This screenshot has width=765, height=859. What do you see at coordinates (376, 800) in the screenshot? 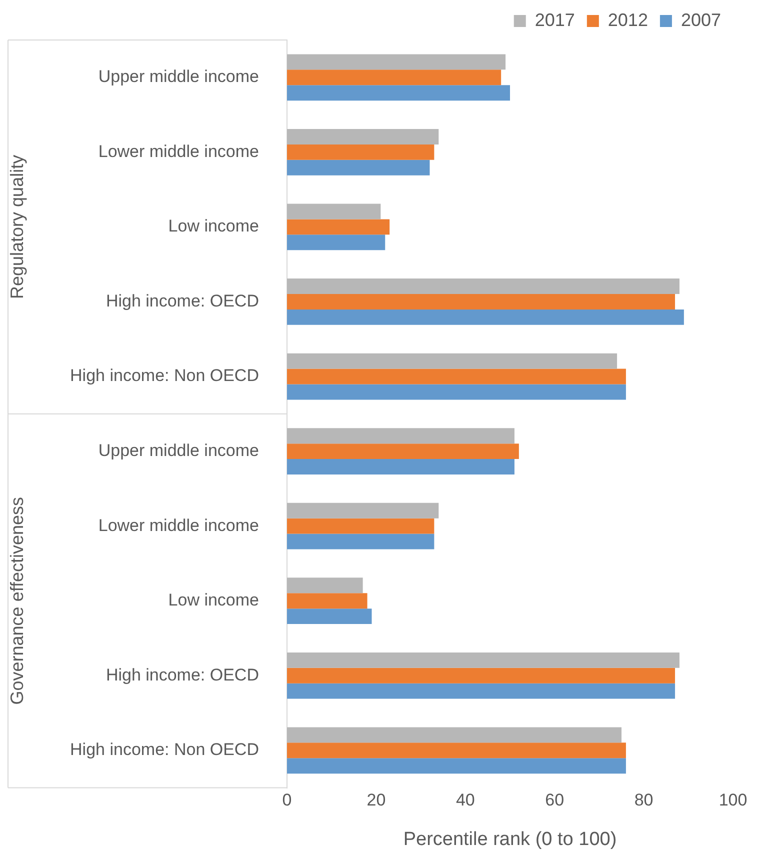
I see `x-tick-label: 20` at bounding box center [376, 800].